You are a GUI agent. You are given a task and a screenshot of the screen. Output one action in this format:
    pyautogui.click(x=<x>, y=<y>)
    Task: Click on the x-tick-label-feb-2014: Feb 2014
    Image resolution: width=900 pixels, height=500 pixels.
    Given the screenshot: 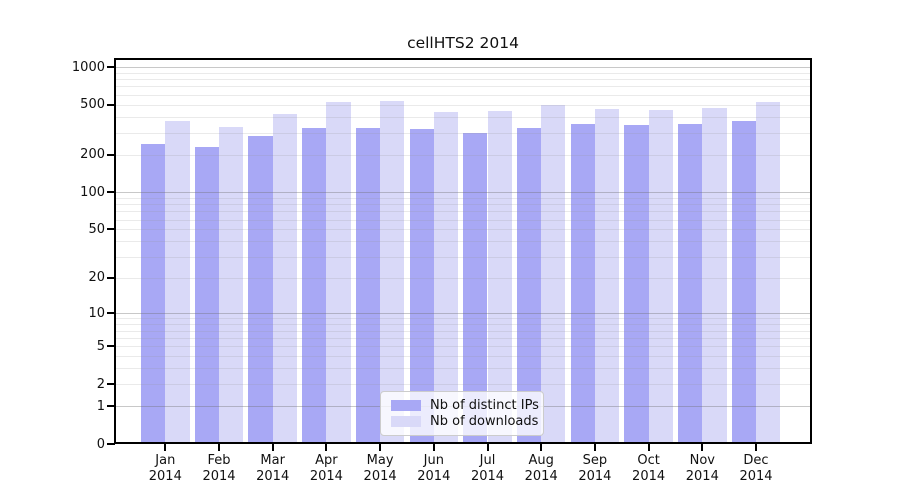 What is the action you would take?
    pyautogui.click(x=219, y=468)
    